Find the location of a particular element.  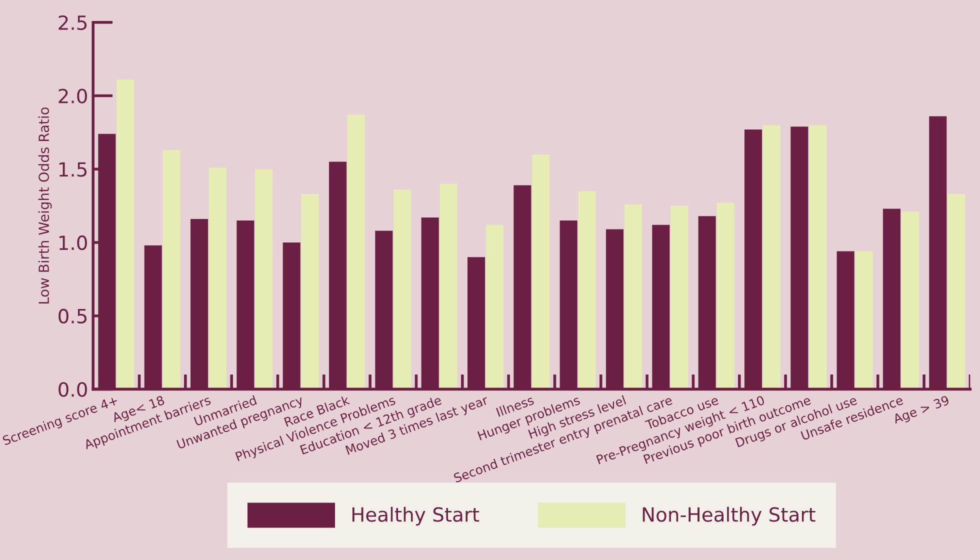

y-axis-title: Low Birth Weight Odds Ratio is located at coordinates (45, 205).